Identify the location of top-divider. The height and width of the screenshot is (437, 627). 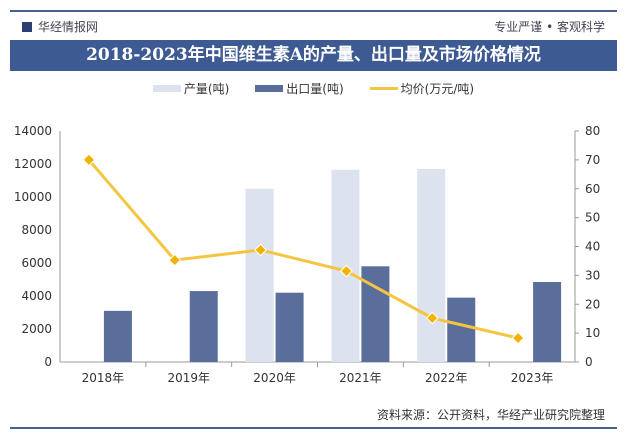
(313, 11).